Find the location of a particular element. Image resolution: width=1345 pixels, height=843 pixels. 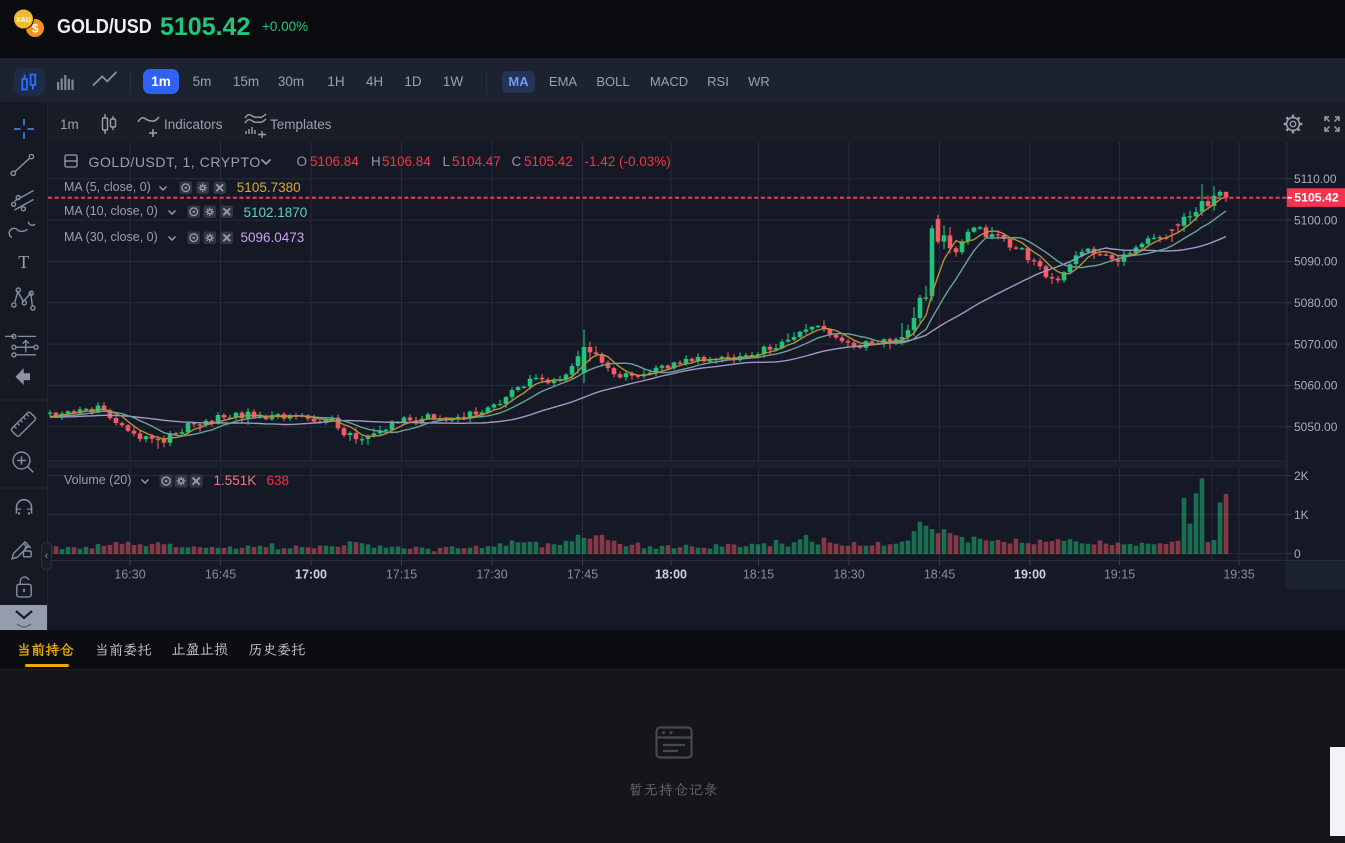

svg-text: 5060.00 is located at coordinates (1316, 386).